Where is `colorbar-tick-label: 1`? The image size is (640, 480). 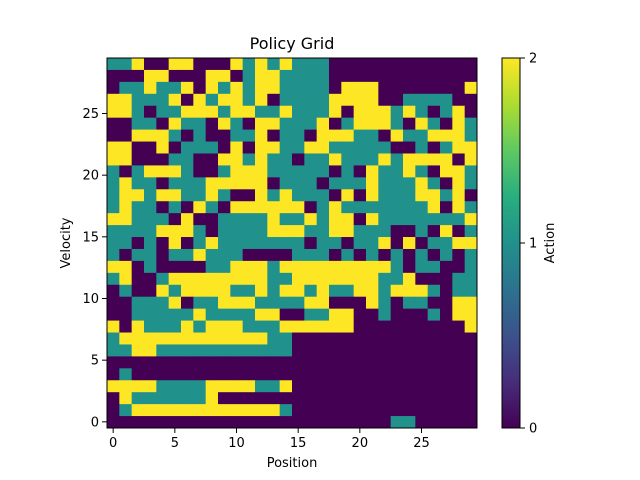 colorbar-tick-label: 1 is located at coordinates (533, 244).